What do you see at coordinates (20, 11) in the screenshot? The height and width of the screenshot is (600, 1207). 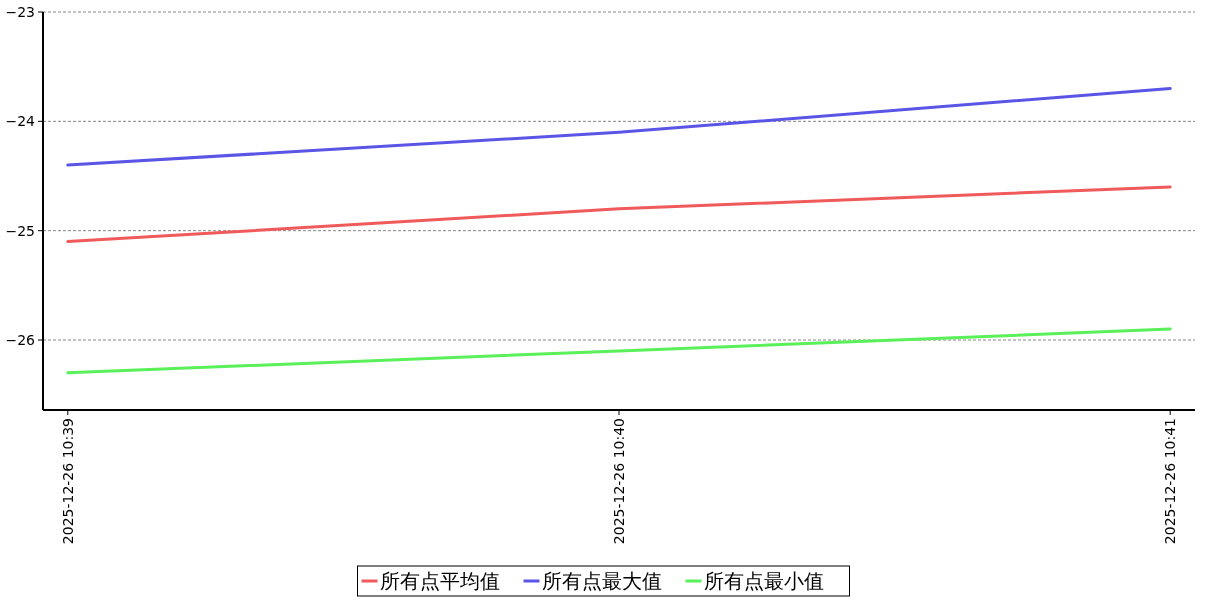 I see `y-tick-label: −23` at bounding box center [20, 11].